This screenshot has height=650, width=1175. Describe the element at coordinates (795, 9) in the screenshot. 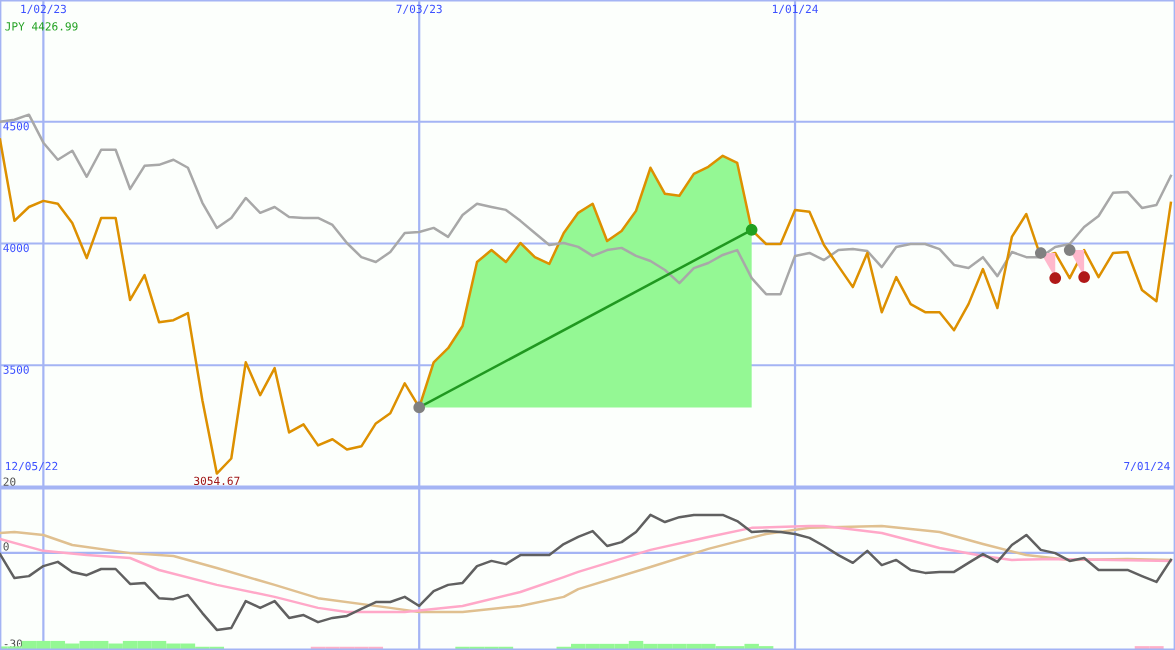

I see `x-tick-label: 1/01/24` at that location.